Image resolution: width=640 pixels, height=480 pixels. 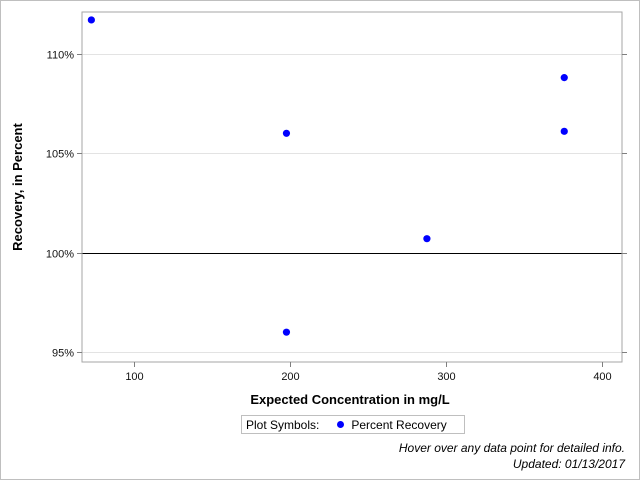 I want to click on legend: Plot Symbols: Percent Recovery, so click(x=353, y=424).